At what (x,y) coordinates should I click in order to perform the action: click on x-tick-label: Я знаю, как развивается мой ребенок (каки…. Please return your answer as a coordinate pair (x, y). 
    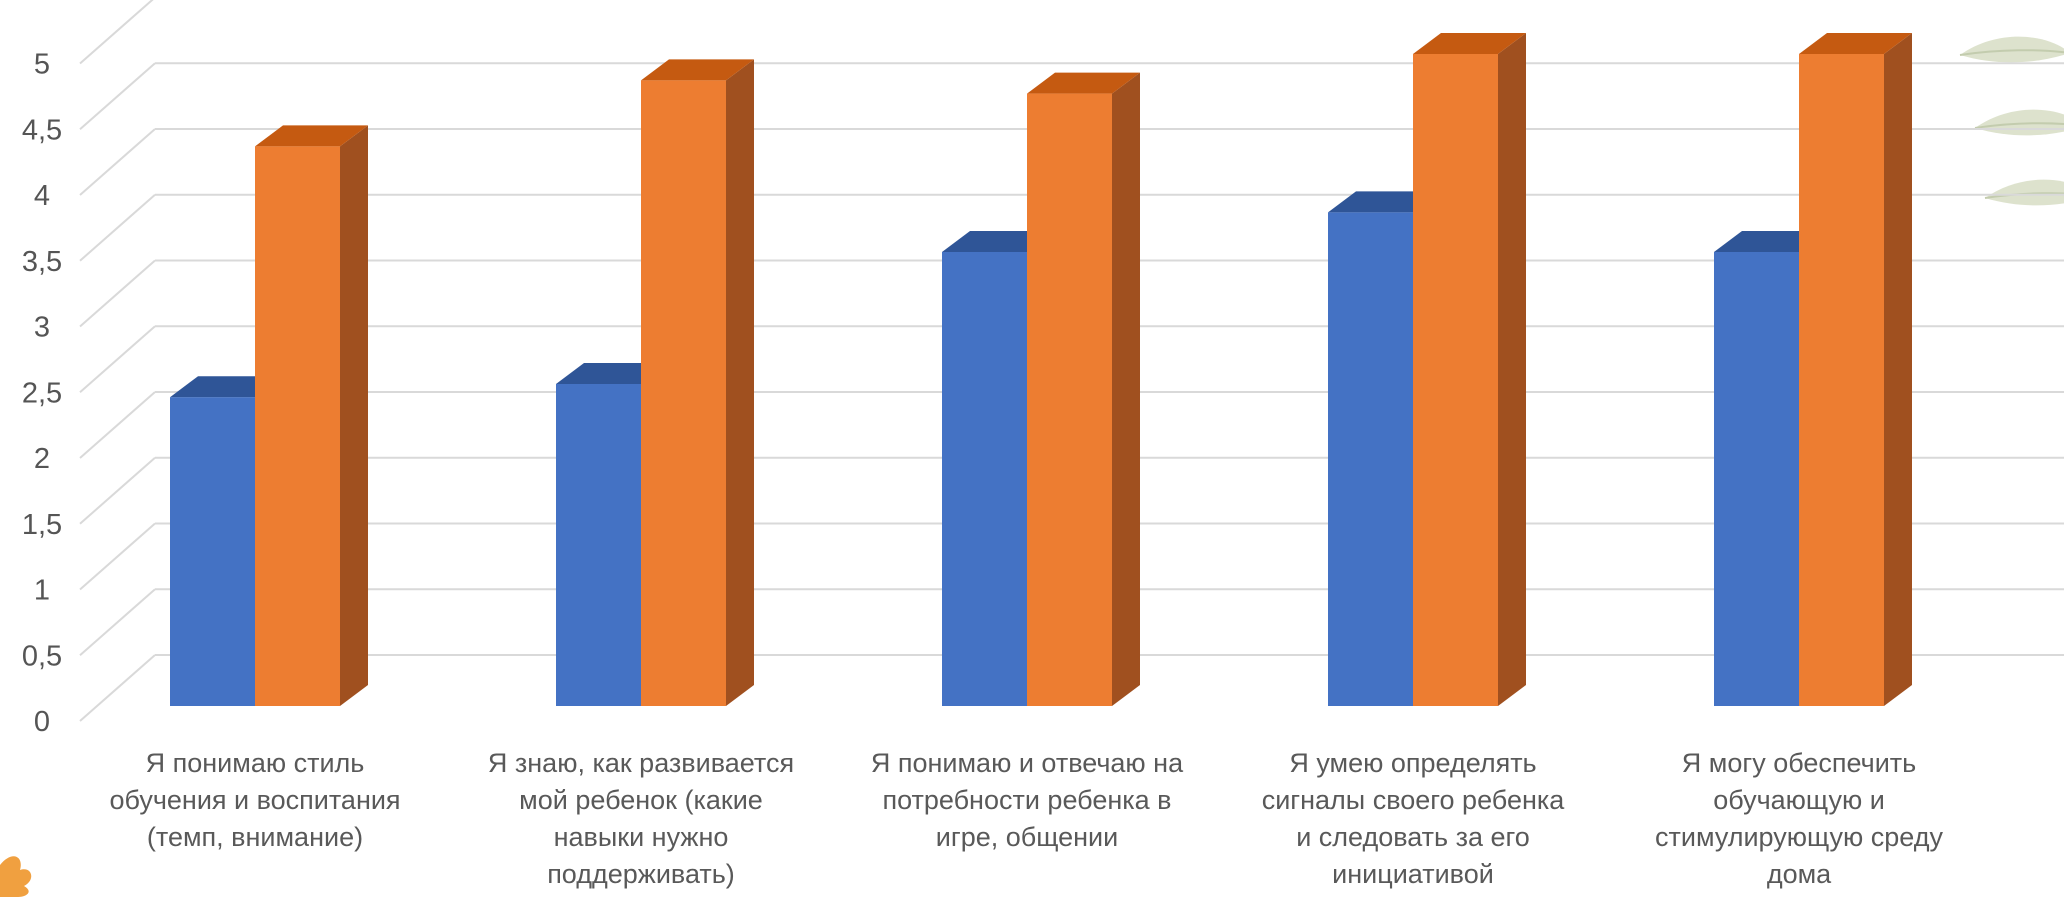
    Looking at the image, I should click on (641, 818).